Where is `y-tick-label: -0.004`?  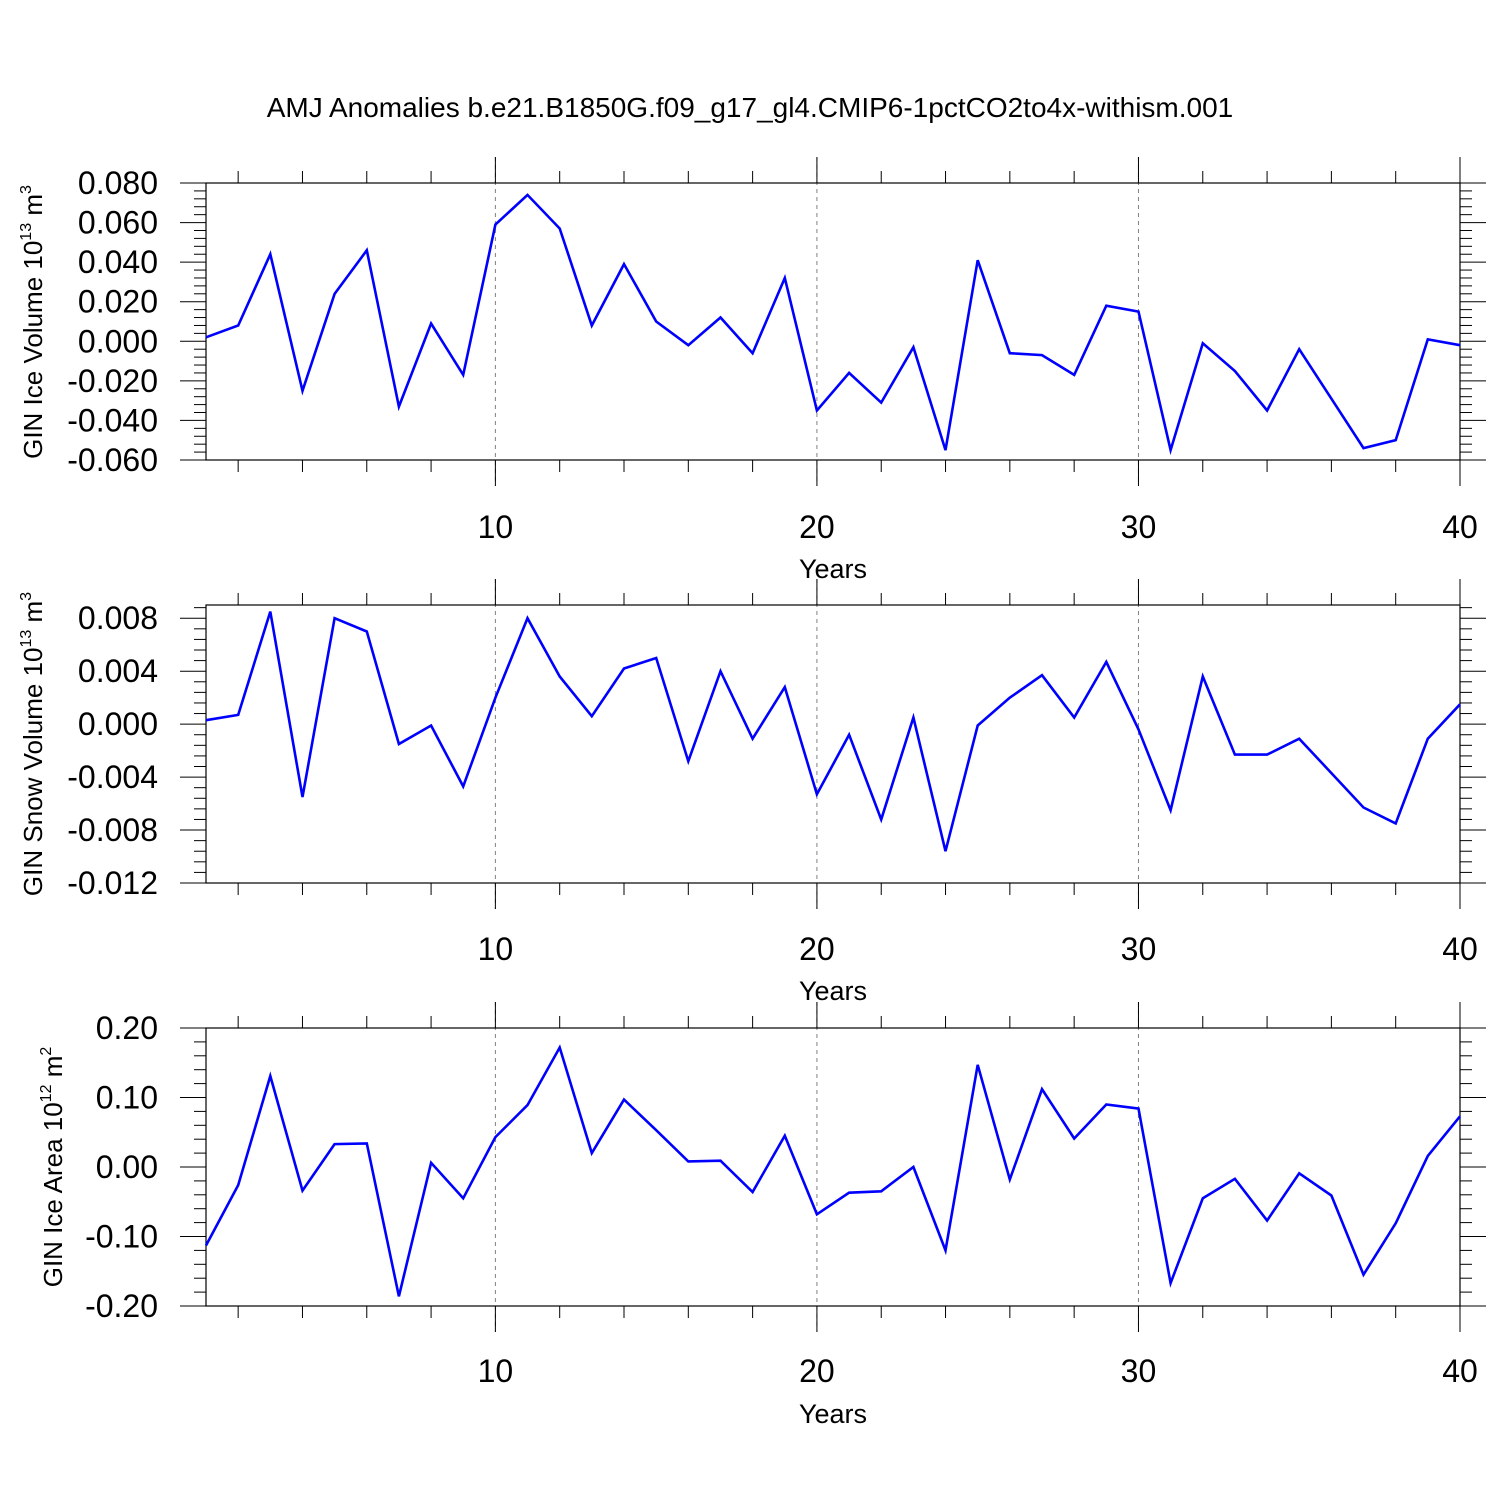 y-tick-label: -0.004 is located at coordinates (112, 777).